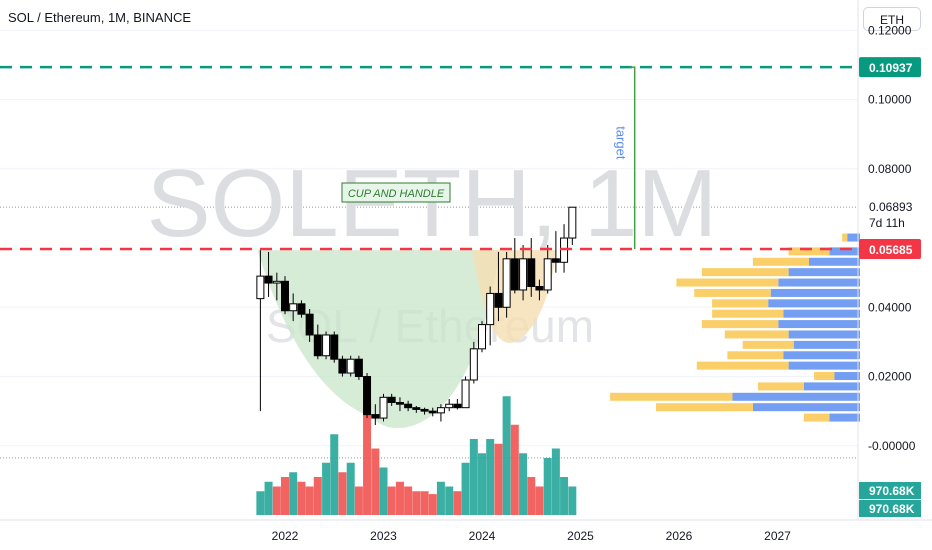 The height and width of the screenshot is (550, 932). I want to click on target-annotation: target, so click(621, 143).